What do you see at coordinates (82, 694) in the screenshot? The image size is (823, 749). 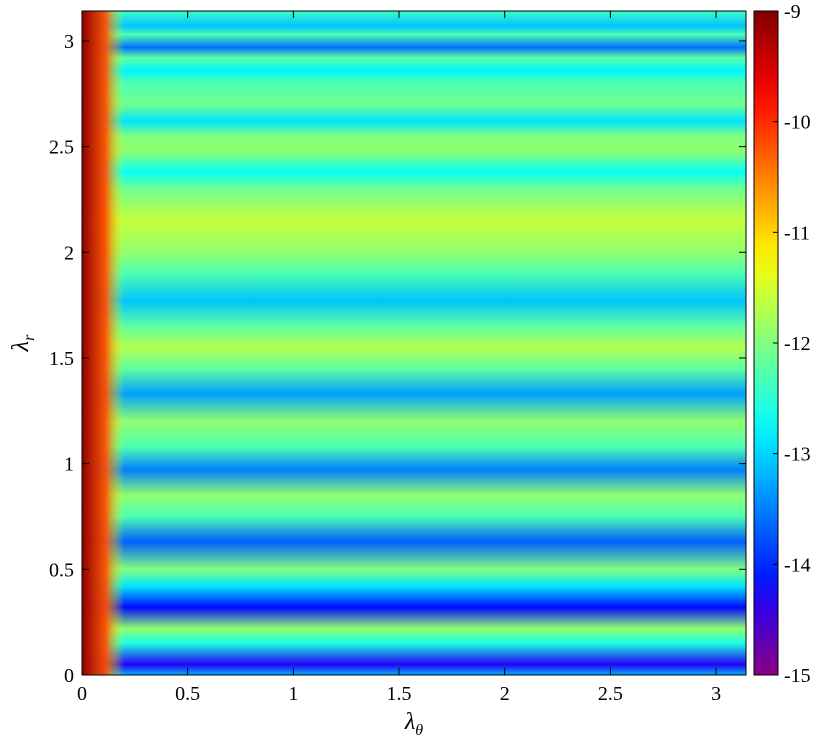 I see `x-tick-label: 0` at bounding box center [82, 694].